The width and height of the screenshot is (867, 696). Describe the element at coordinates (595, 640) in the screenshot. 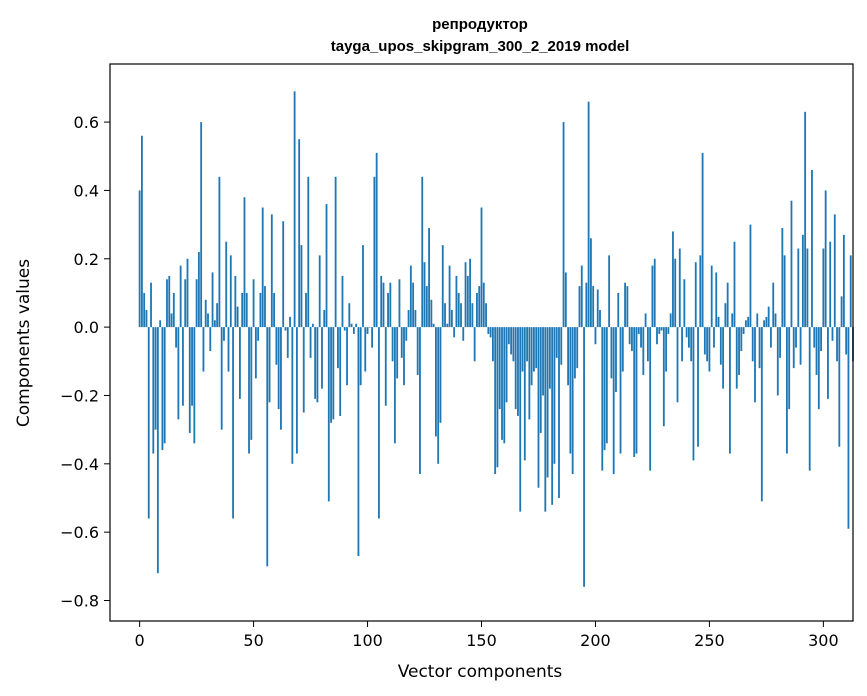

I see `x-tick-label: 200` at that location.